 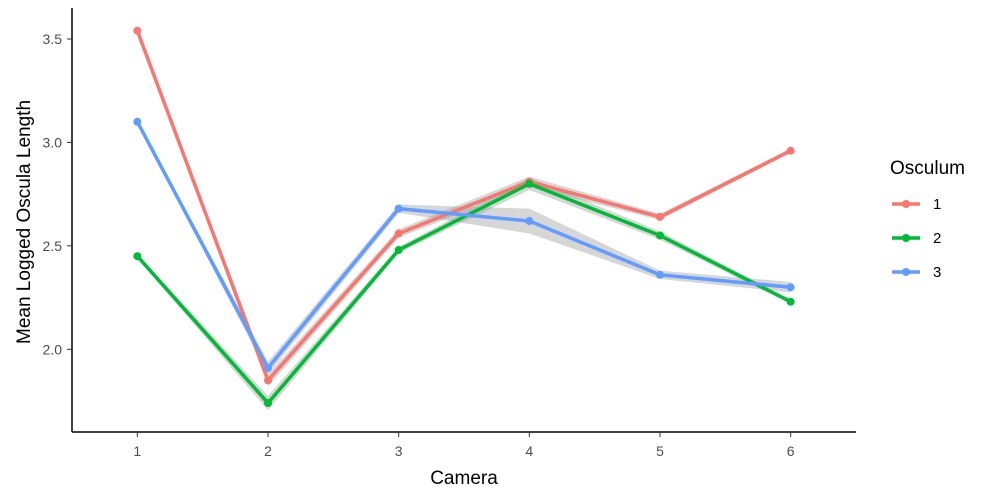 What do you see at coordinates (53, 349) in the screenshot?
I see `y-tick-label-2.0: 2.0` at bounding box center [53, 349].